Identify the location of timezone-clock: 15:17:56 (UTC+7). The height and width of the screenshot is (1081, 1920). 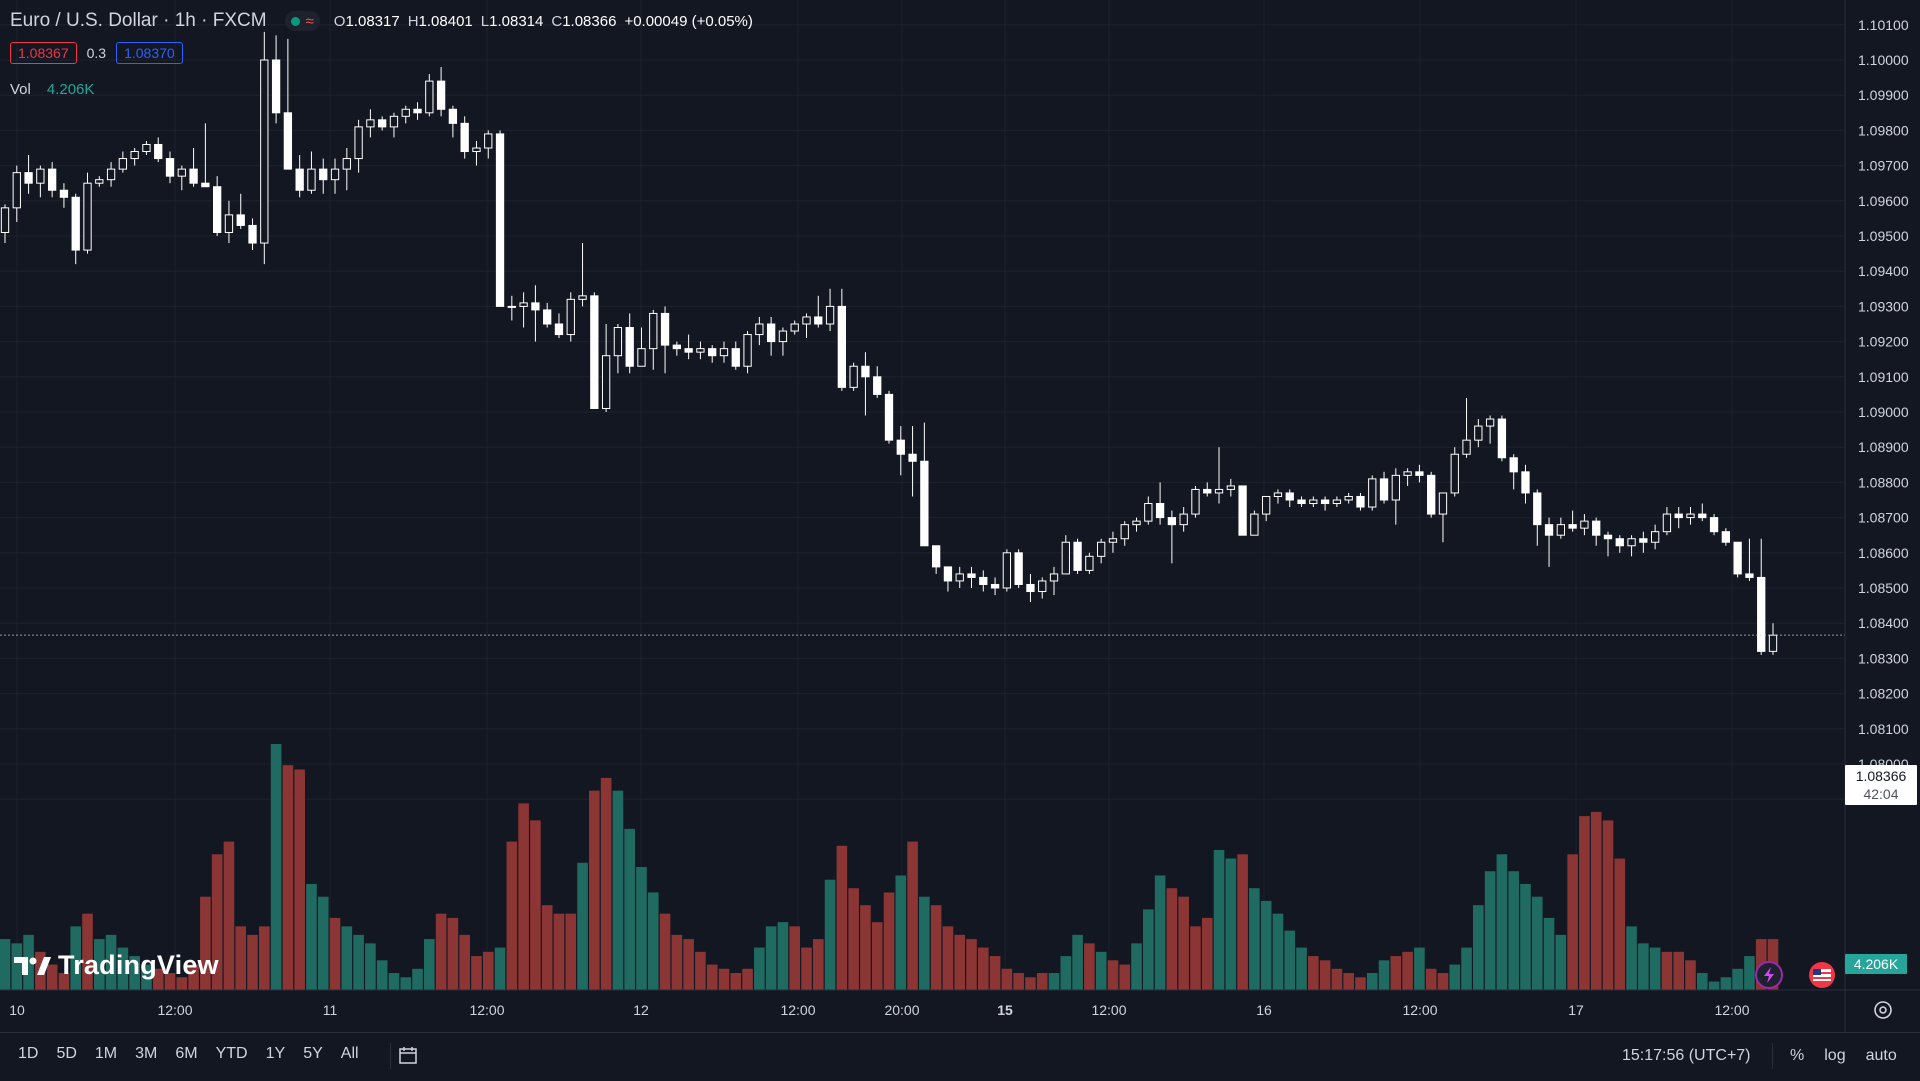
(1686, 1055).